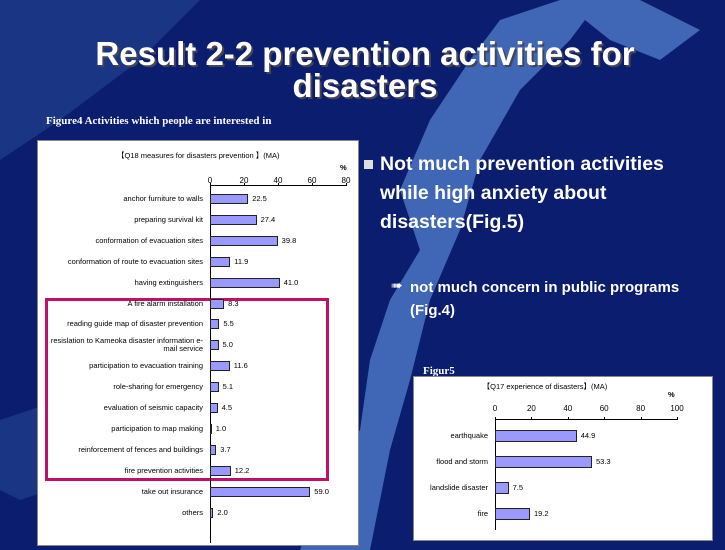 The height and width of the screenshot is (550, 725). What do you see at coordinates (240, 366) in the screenshot?
I see `value-label: 11.6` at bounding box center [240, 366].